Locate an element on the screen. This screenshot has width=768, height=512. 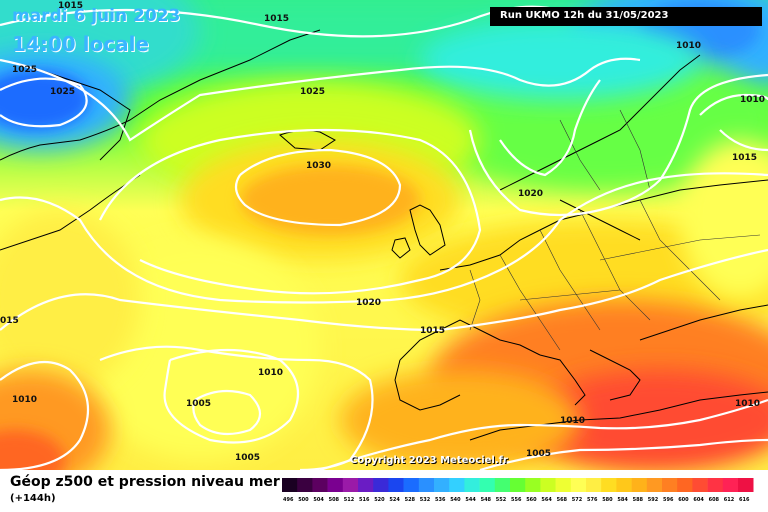
color-scale-label: 616 is located at coordinates (744, 500).